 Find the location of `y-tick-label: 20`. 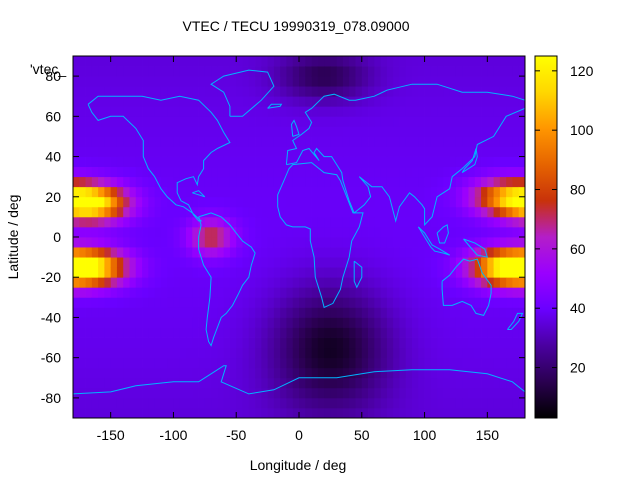

y-tick-label: 20 is located at coordinates (53, 197).